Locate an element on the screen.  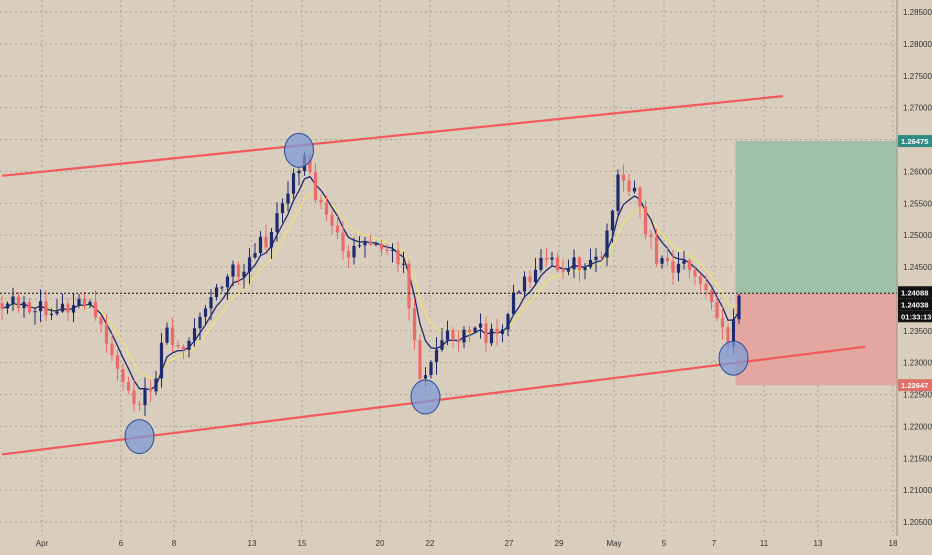
current-price-badge: 1.24088 is located at coordinates (914, 292).